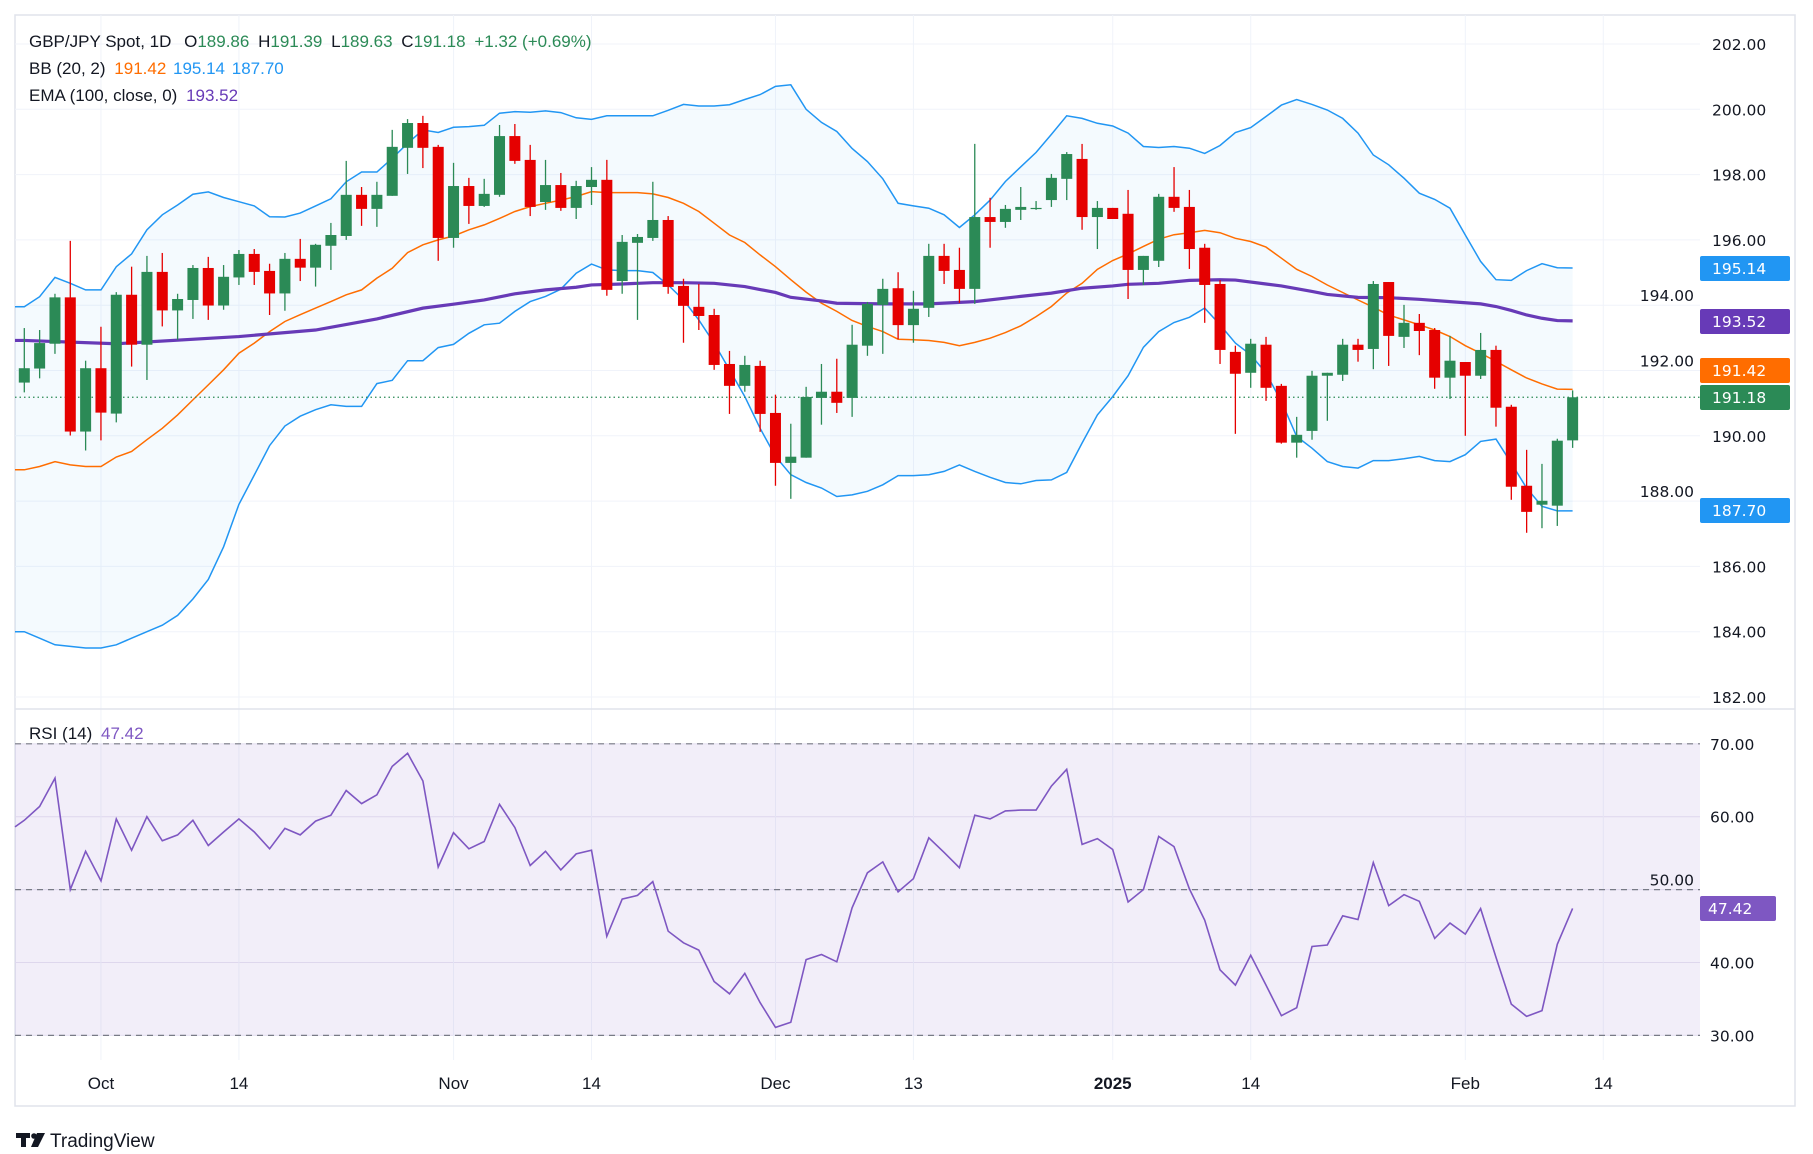 Image resolution: width=1813 pixels, height=1154 pixels. I want to click on bb-legend: BB (20, 2) 191.42 195.14 187.70, so click(156, 68).